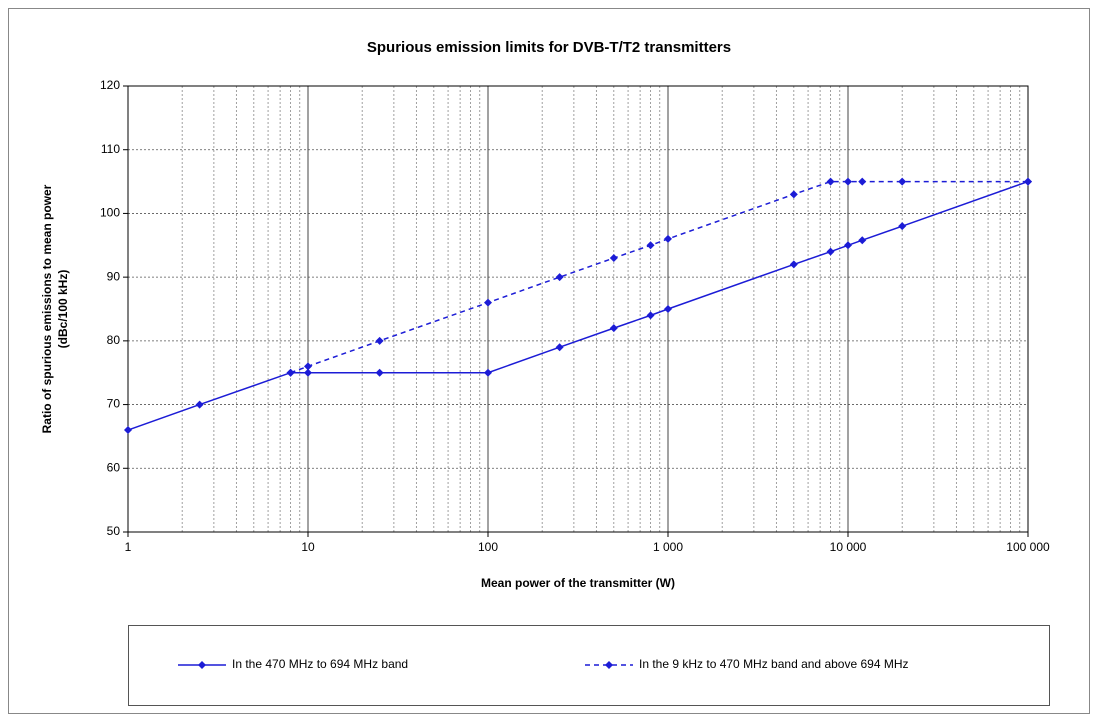 Image resolution: width=1098 pixels, height=722 pixels. Describe the element at coordinates (578, 583) in the screenshot. I see `x-axis-label: Mean power of the transmitter (W)` at that location.